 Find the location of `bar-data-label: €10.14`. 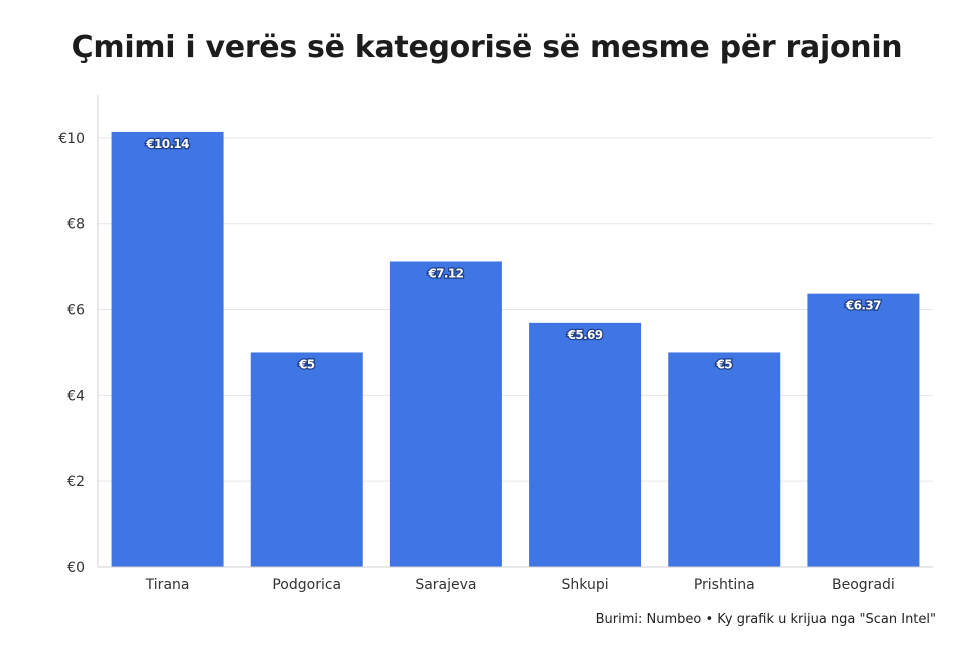

bar-data-label: €10.14 is located at coordinates (167, 144).